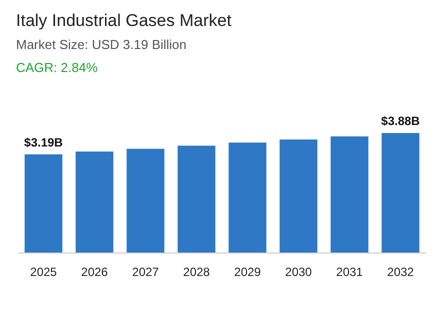  What do you see at coordinates (44, 142) in the screenshot?
I see `data-label: $3.19B` at bounding box center [44, 142].